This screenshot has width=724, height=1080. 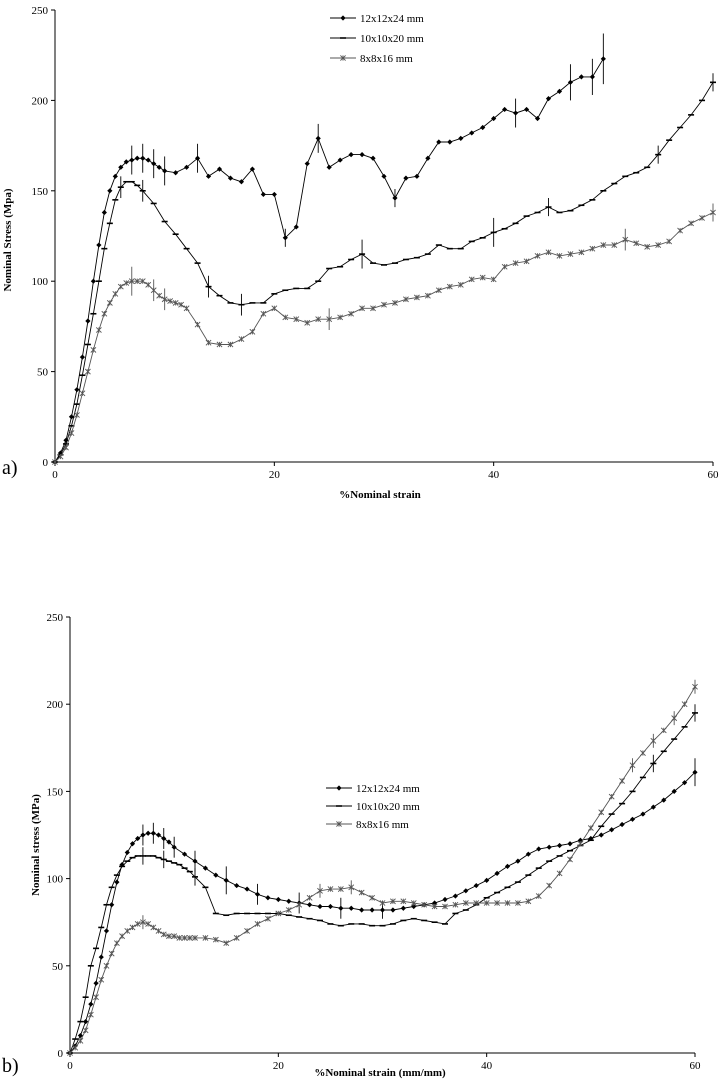 What do you see at coordinates (43, 373) in the screenshot?
I see `y-tick-label: 50` at bounding box center [43, 373].